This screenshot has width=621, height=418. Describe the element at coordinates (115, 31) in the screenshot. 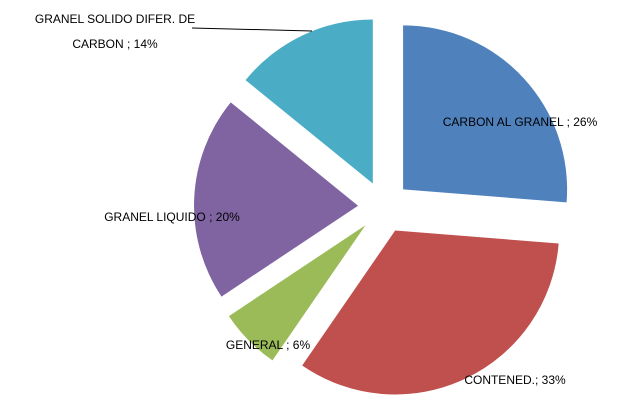

I see `data-label: GRANEL SOLIDO DIFER. DE CARBON ; 14%` at that location.